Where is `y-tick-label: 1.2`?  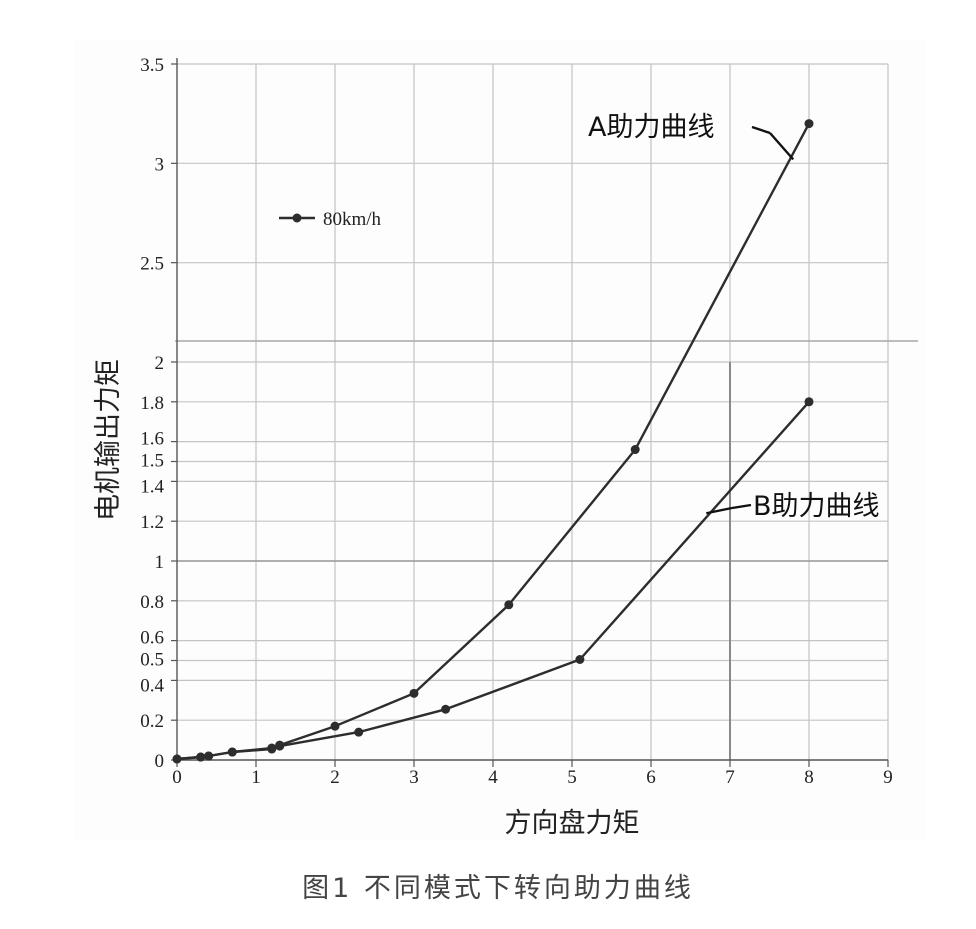 y-tick-label: 1.2 is located at coordinates (152, 522).